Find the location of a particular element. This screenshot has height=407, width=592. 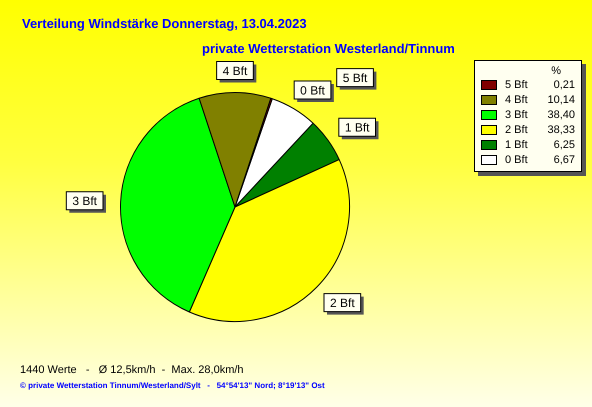

chart-title: Verteilung Windstärke Donnerstag, 13.04.2023 is located at coordinates (164, 23).